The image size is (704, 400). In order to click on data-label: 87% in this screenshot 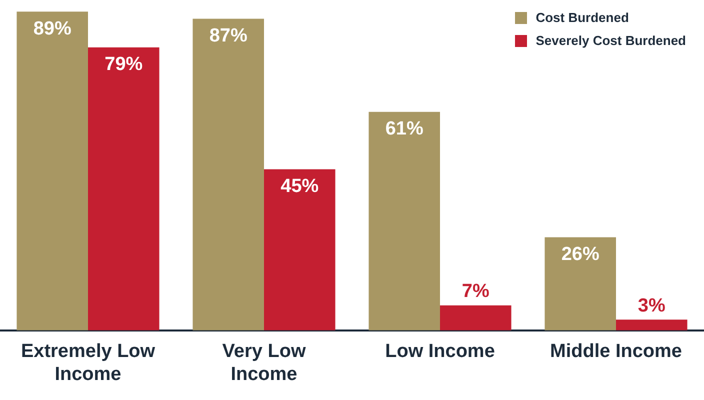, I will do `click(228, 35)`.